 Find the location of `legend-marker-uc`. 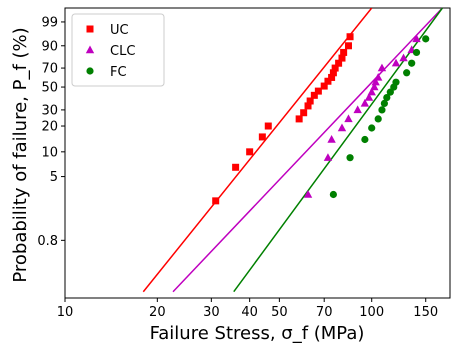

legend-marker-uc is located at coordinates (90, 29).